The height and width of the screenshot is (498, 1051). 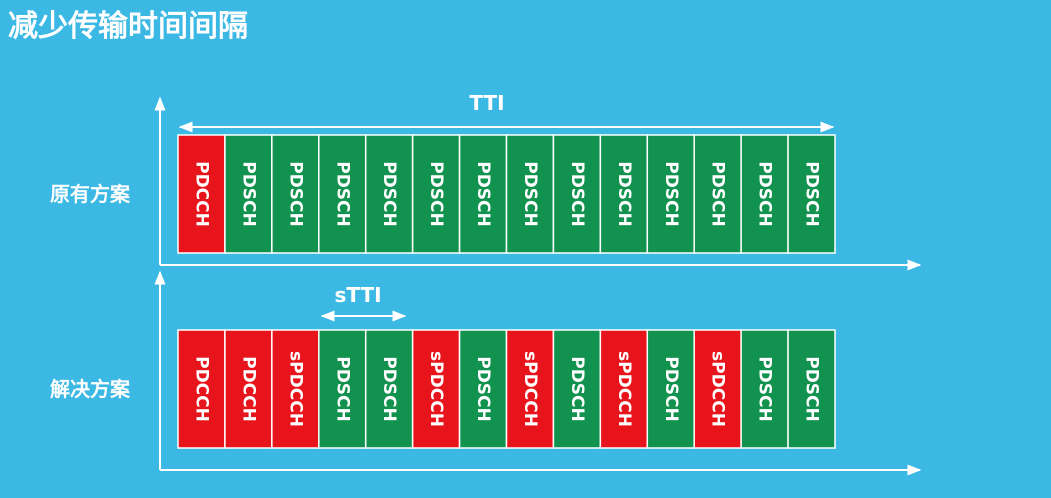 What do you see at coordinates (90, 194) in the screenshot?
I see `row-label: 原有方案` at bounding box center [90, 194].